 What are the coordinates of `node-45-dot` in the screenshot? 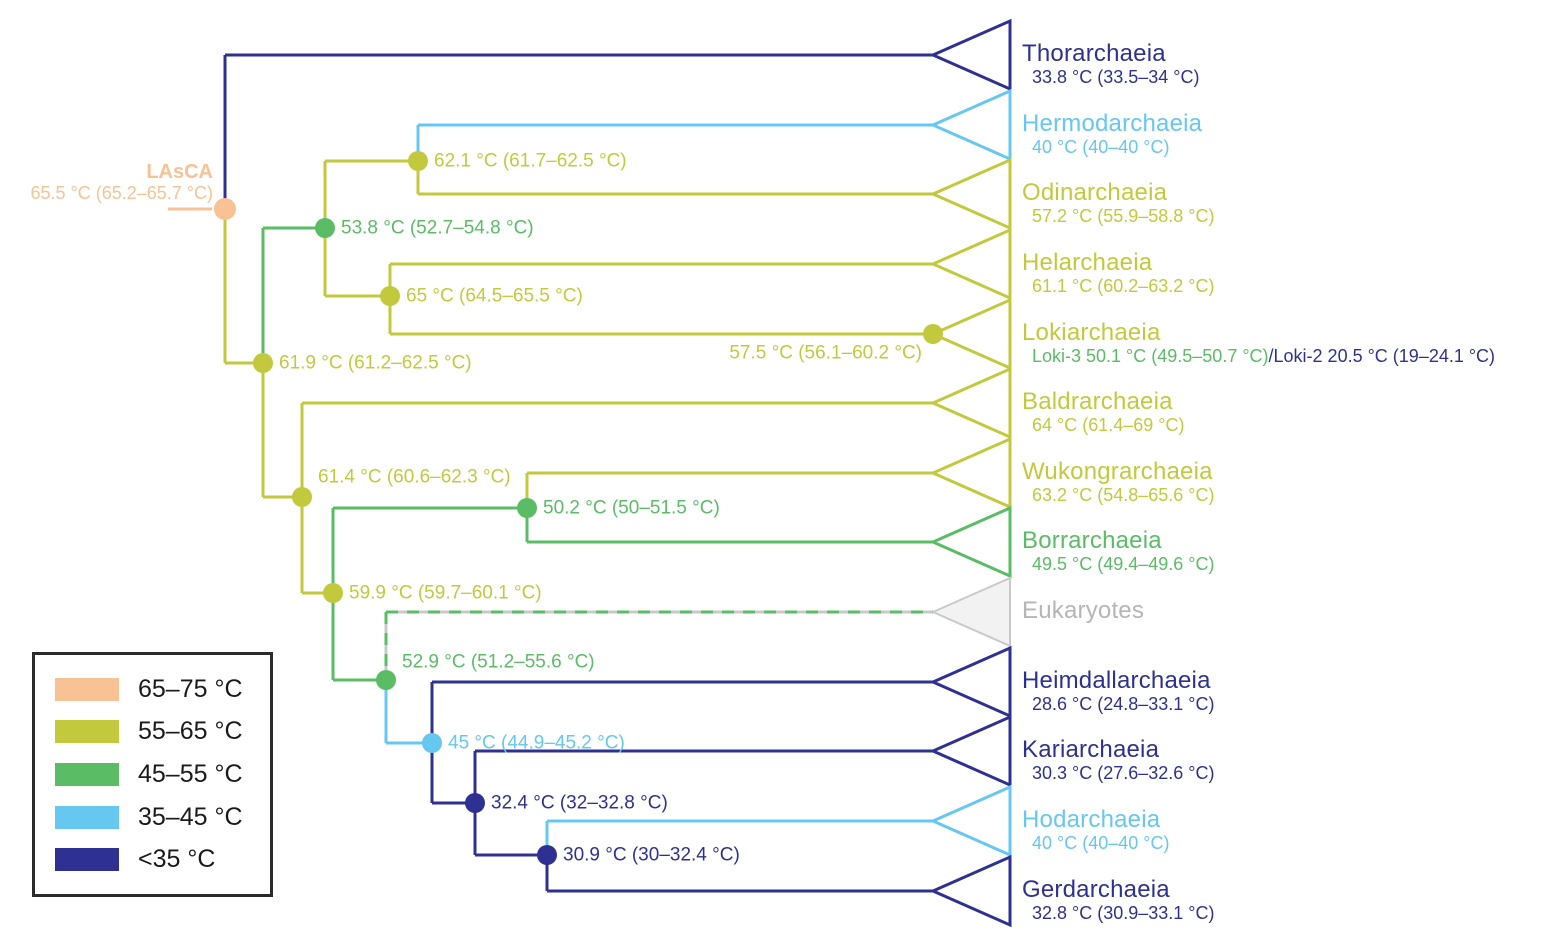 It's located at (432, 743).